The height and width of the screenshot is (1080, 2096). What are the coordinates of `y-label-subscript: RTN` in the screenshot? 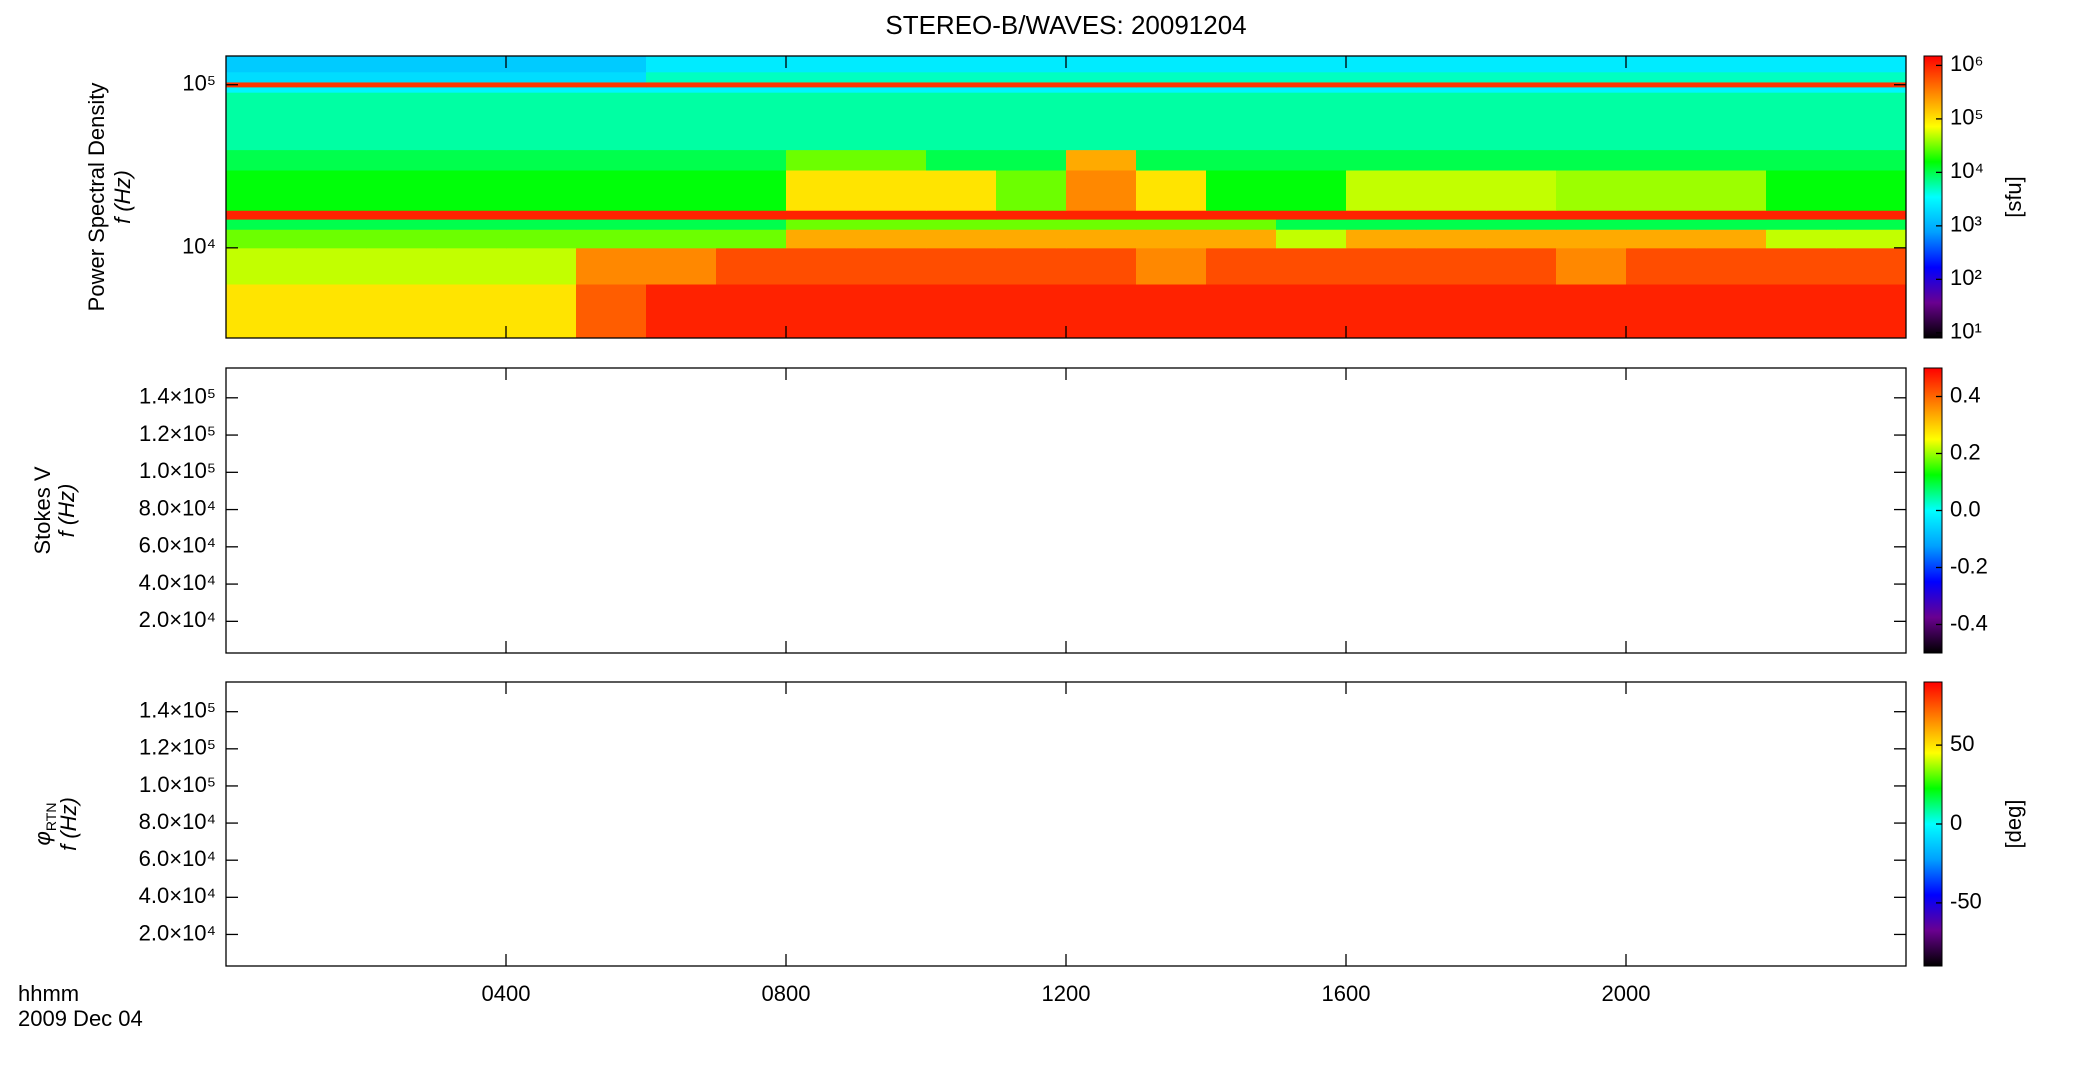 It's located at (51, 817).